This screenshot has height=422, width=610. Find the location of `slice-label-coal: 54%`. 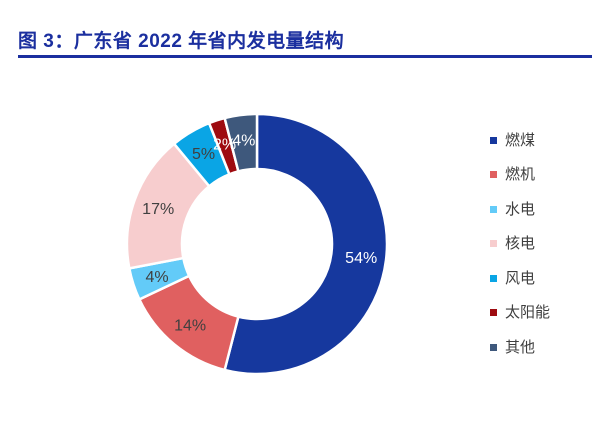

slice-label-coal: 54% is located at coordinates (361, 258).